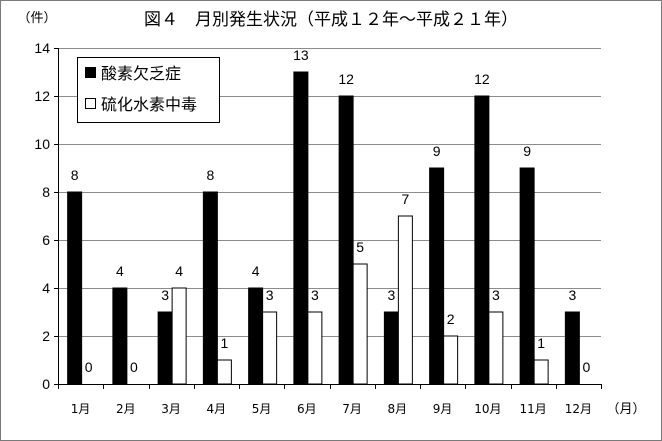 The image size is (662, 441). What do you see at coordinates (487, 409) in the screenshot?
I see `x-category-label: 10月` at bounding box center [487, 409].